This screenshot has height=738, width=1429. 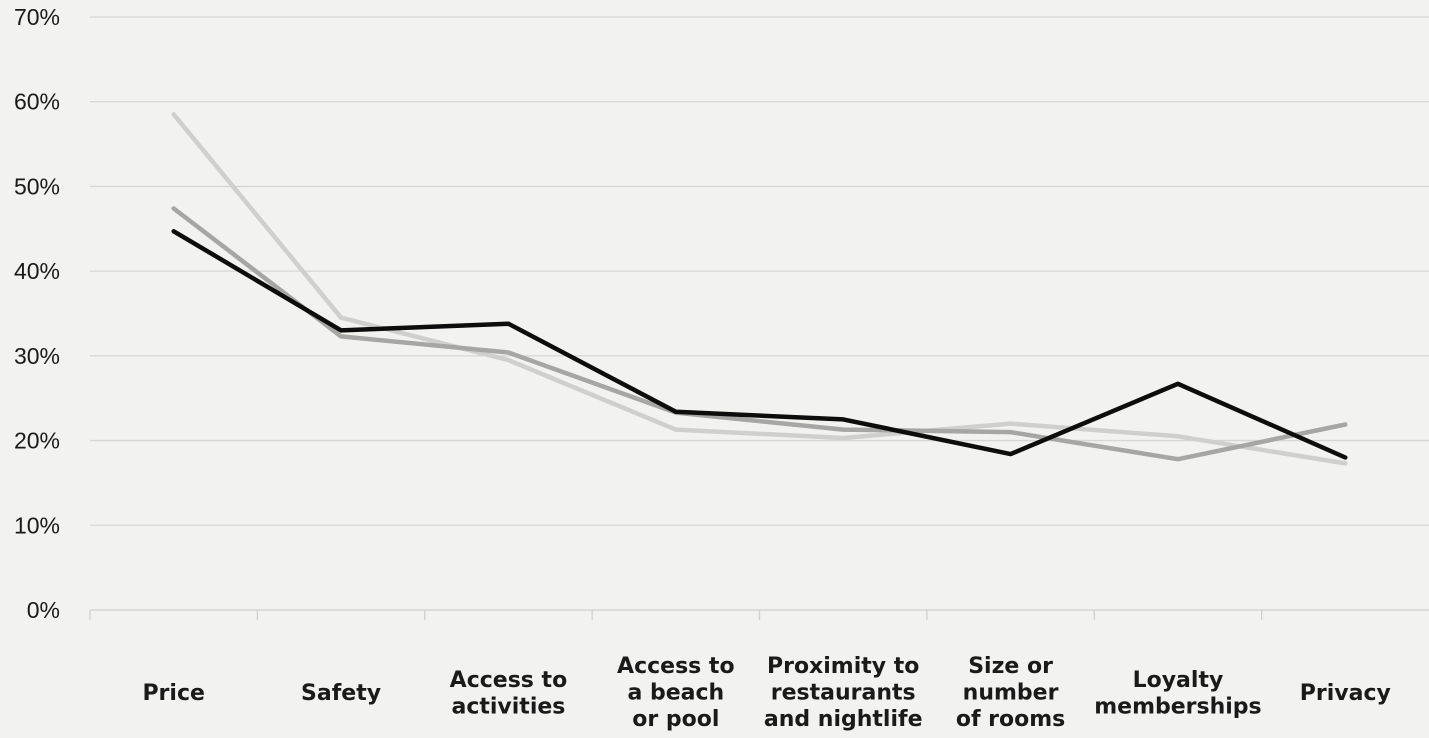 I want to click on x-tick-label: Access to a beach or pool, so click(x=676, y=693).